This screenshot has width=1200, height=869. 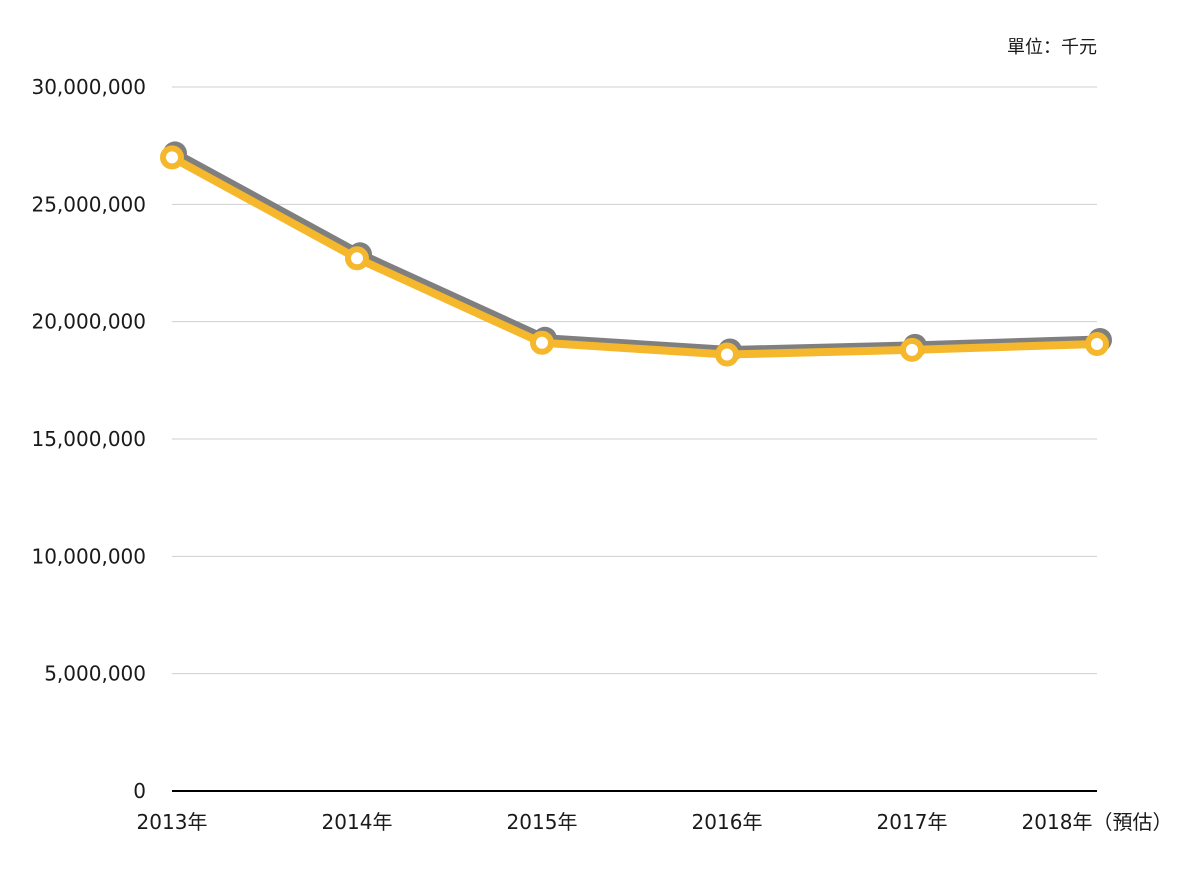 What do you see at coordinates (95, 674) in the screenshot?
I see `y-tick-label: 5,000,000` at bounding box center [95, 674].